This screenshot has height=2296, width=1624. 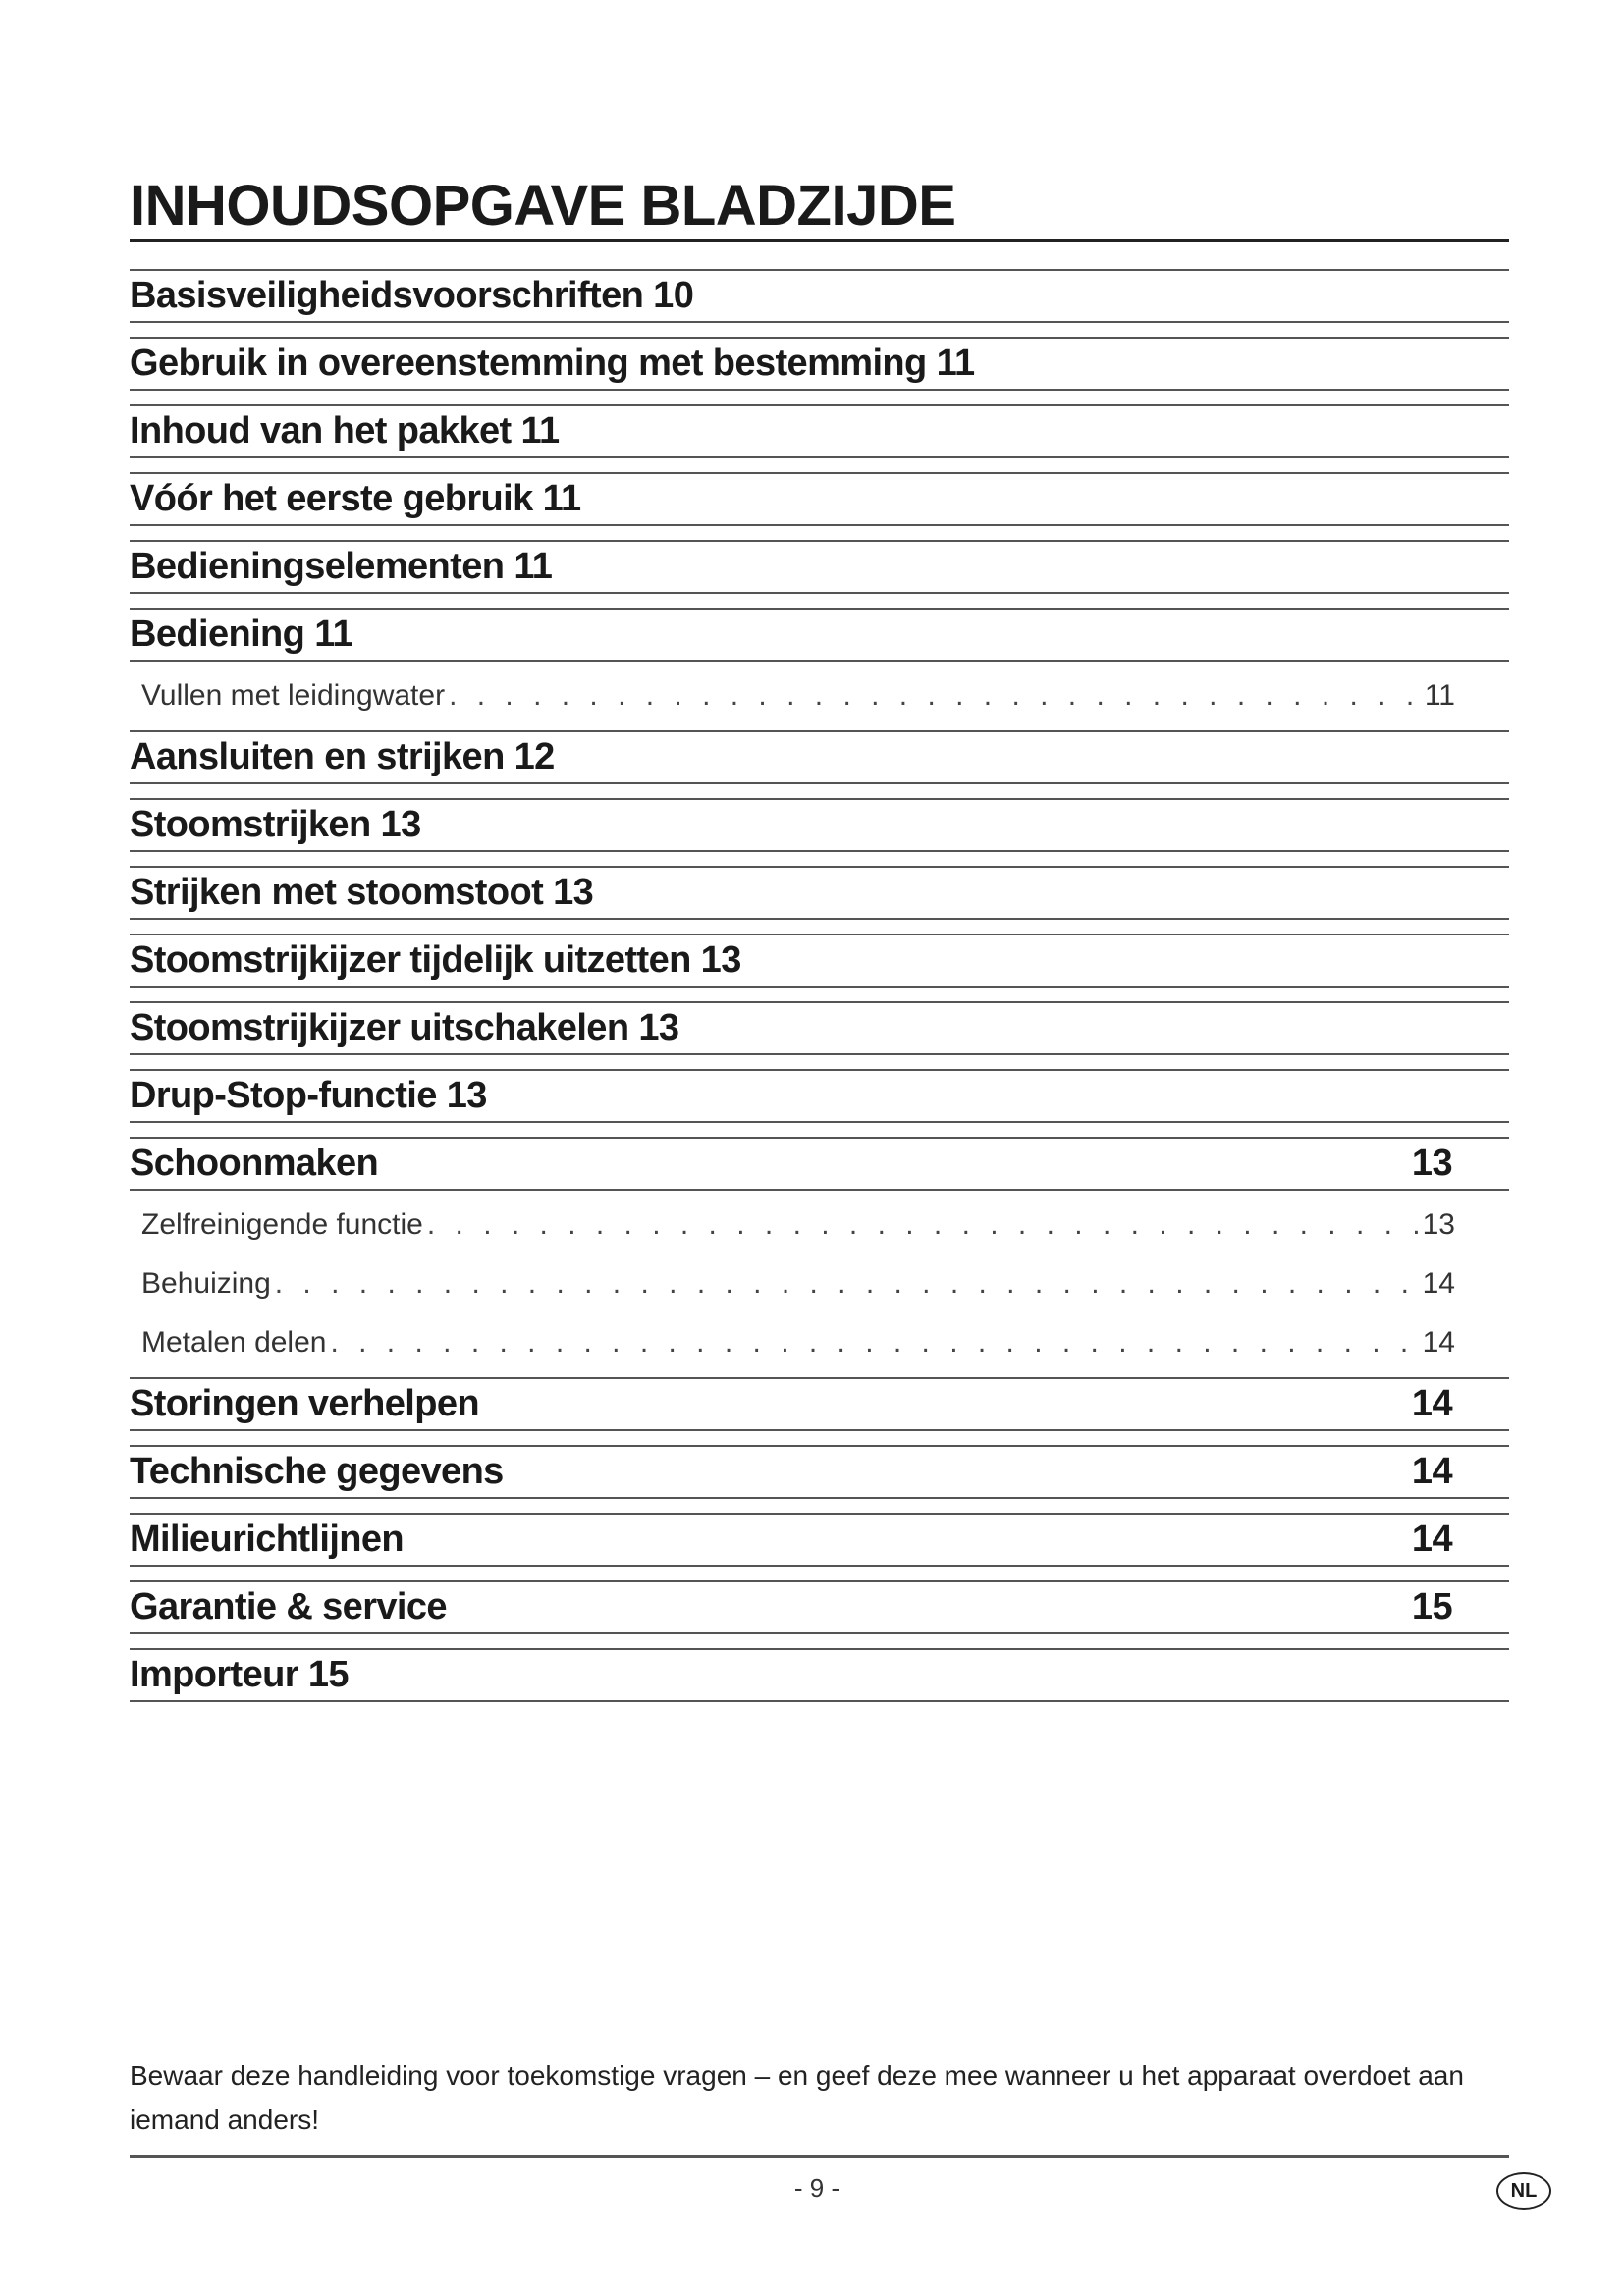 I want to click on toc-subitem: Vullen met leidingwater 11, so click(x=819, y=696).